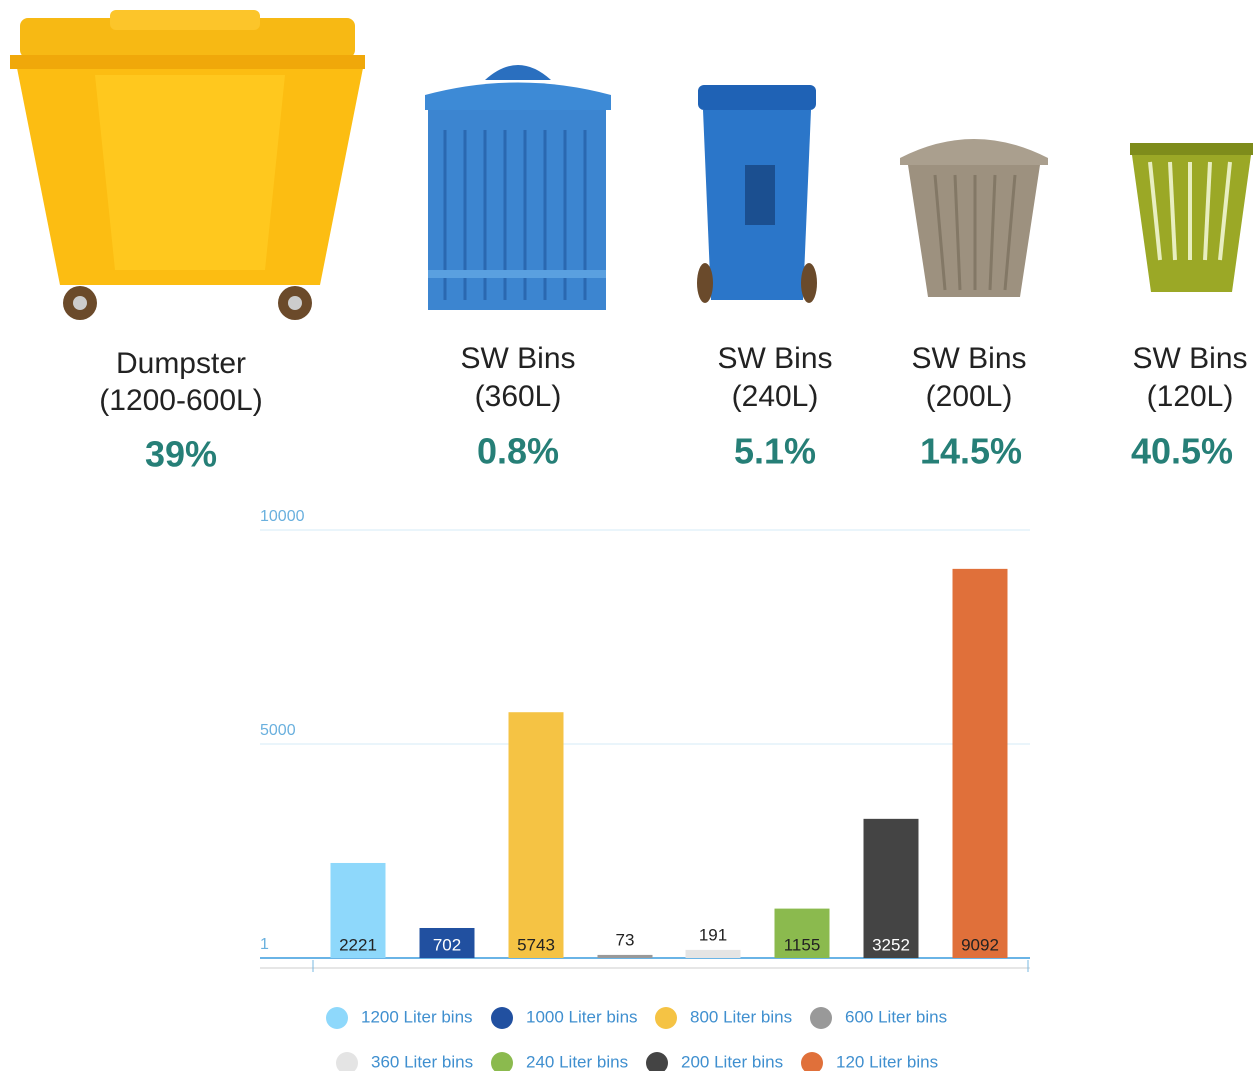 The height and width of the screenshot is (1071, 1253). I want to click on data-label: 702, so click(447, 944).